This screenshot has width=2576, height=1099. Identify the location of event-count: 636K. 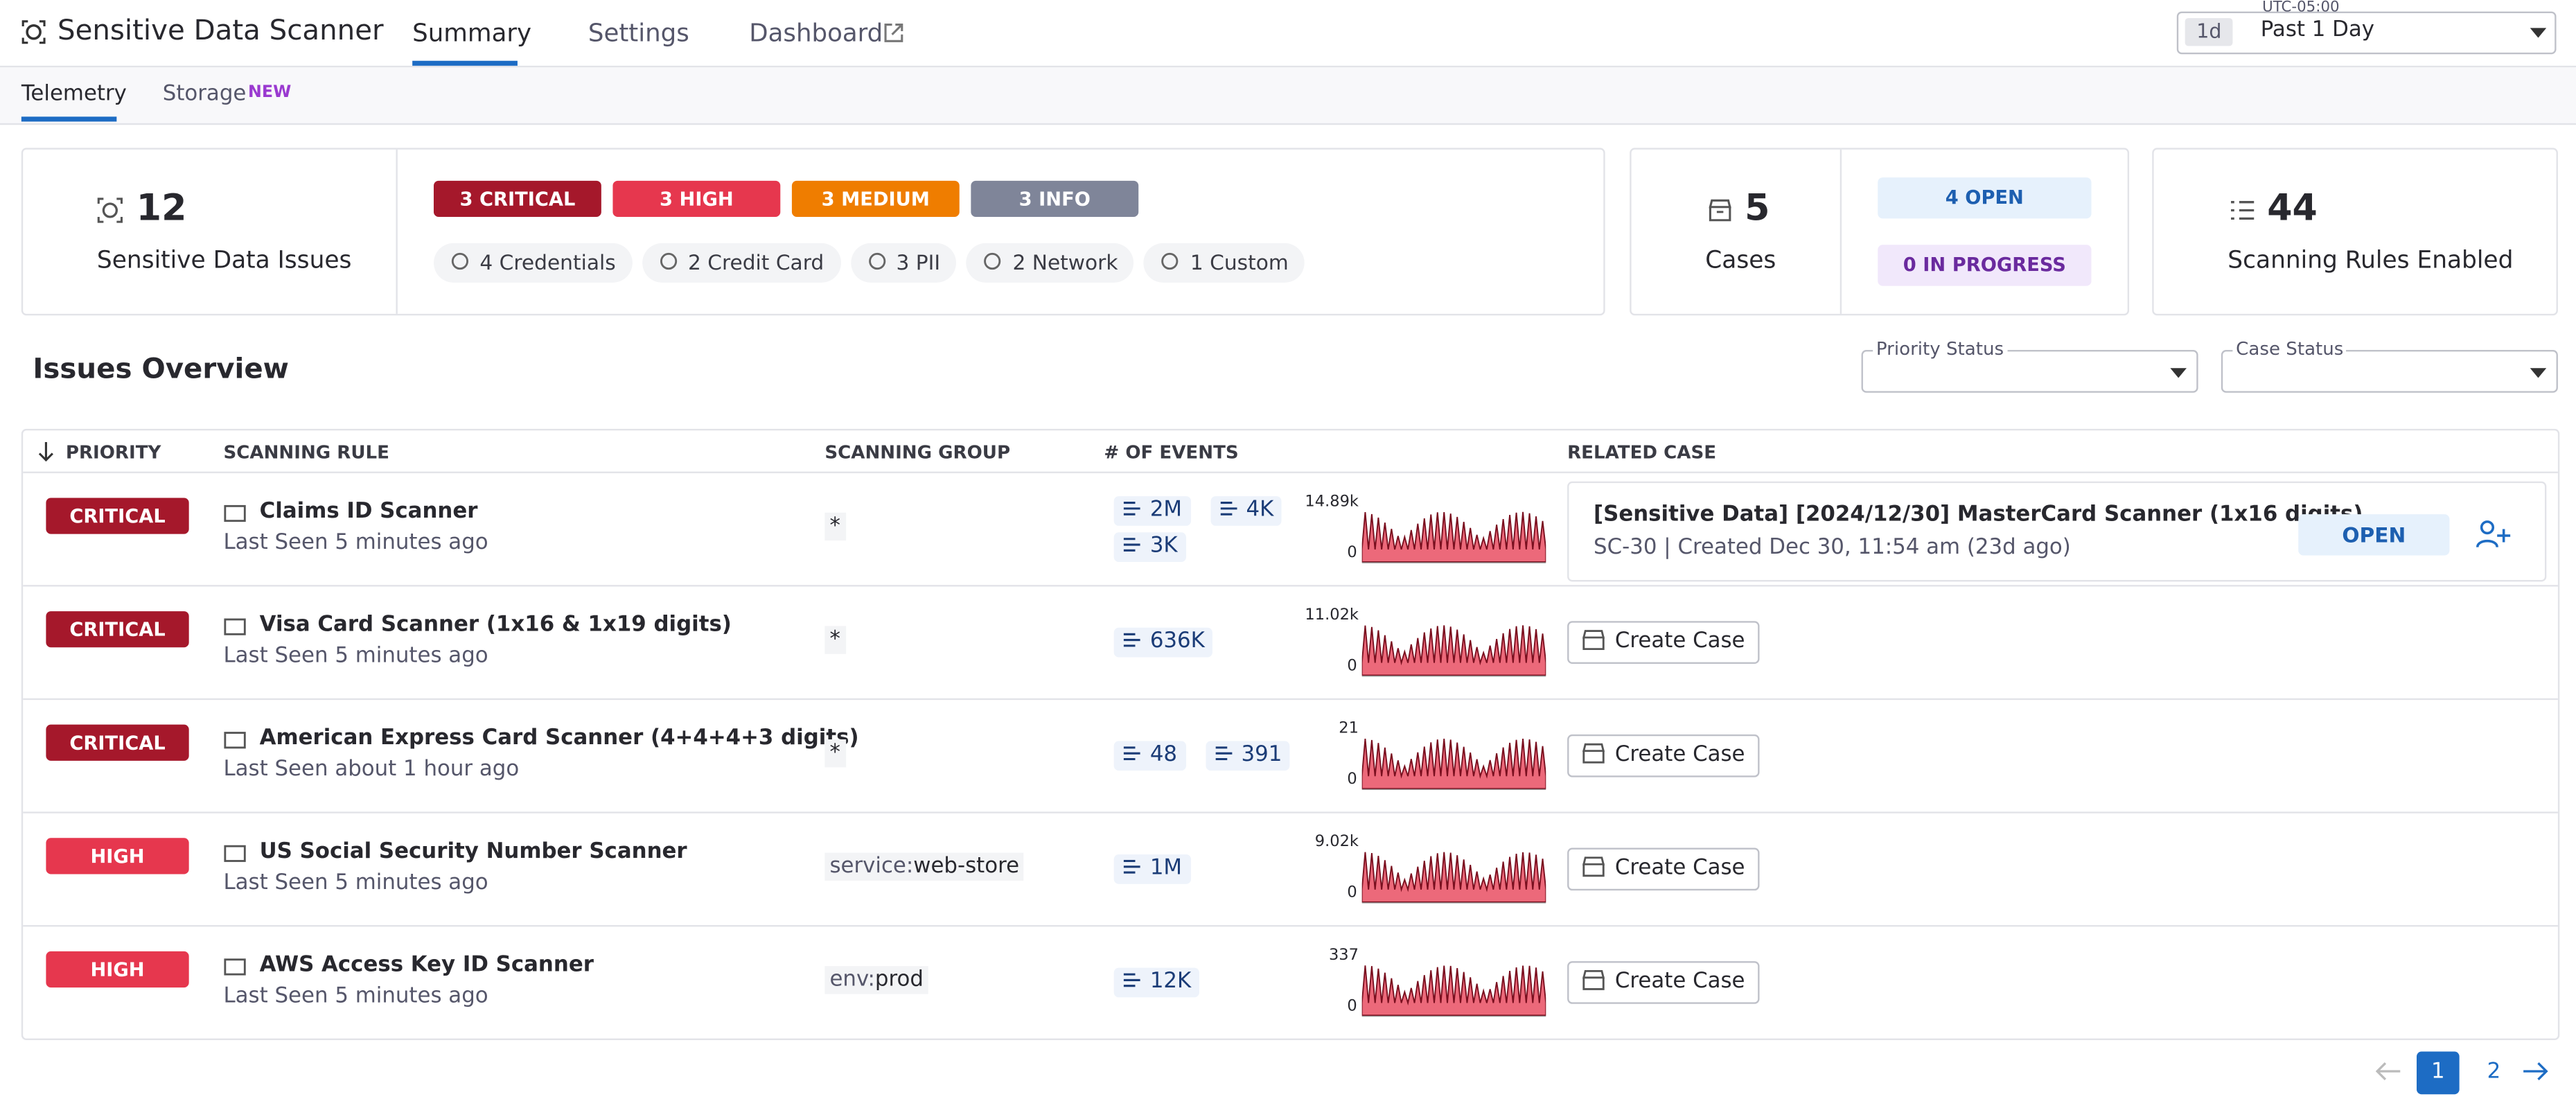
(1163, 642).